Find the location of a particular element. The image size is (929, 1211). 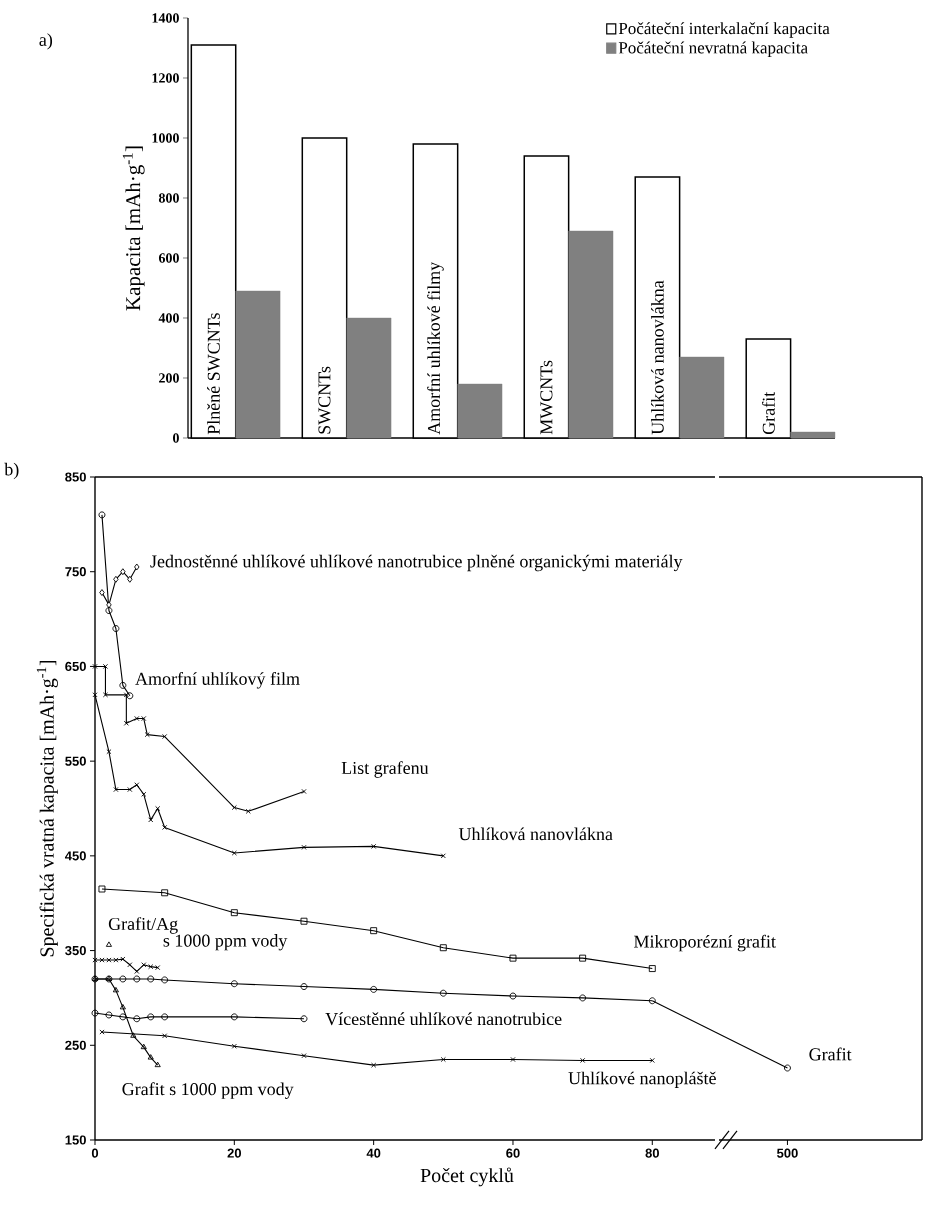

series-label: Uhlíkové nanopláště is located at coordinates (642, 1079).